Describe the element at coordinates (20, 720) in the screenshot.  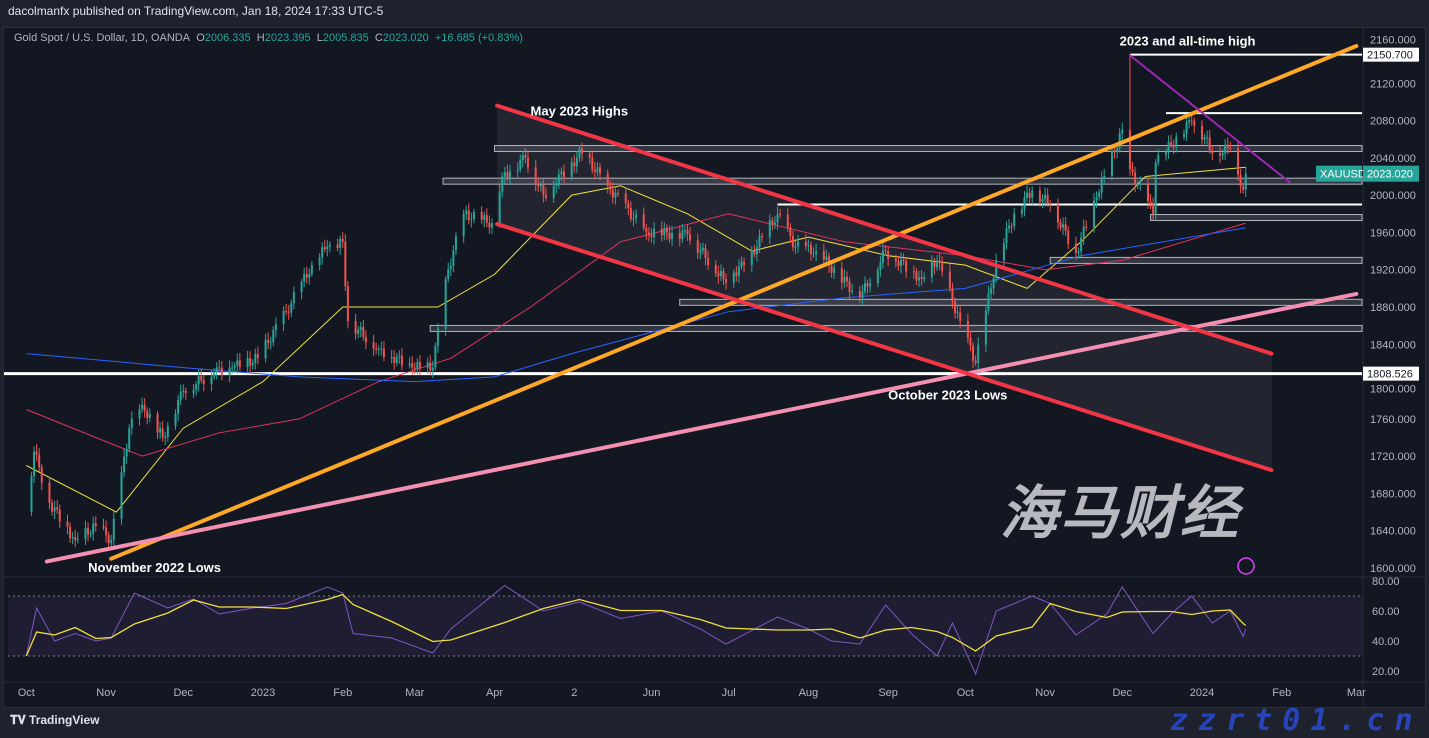
I see `tv-logo-icon: 𝐓𝐕` at that location.